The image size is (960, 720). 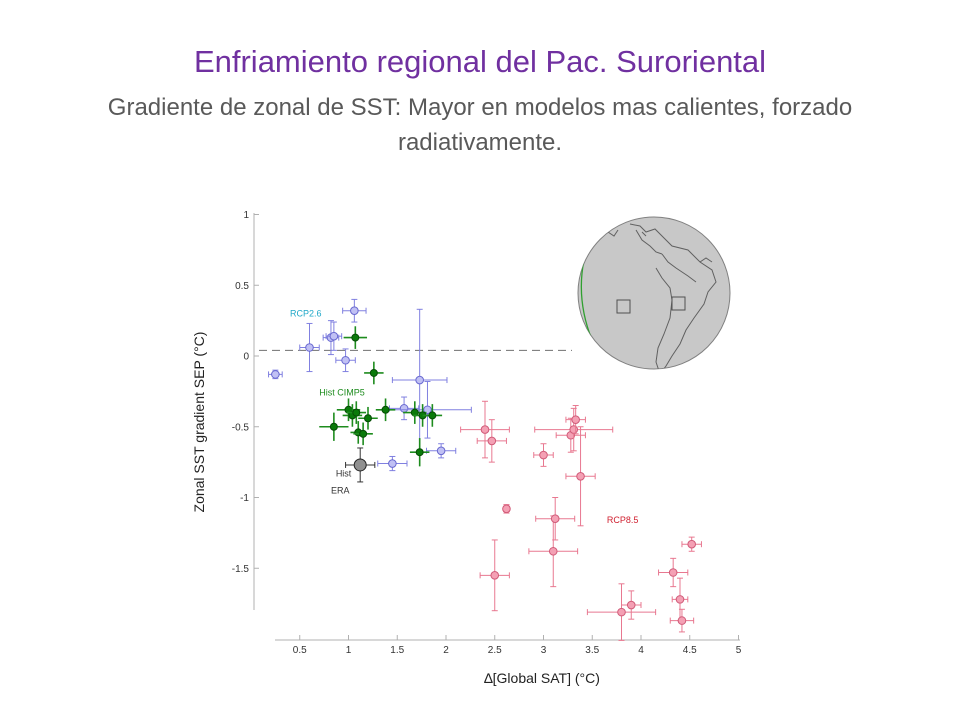 I want to click on globe-map-icon, so click(x=654, y=293).